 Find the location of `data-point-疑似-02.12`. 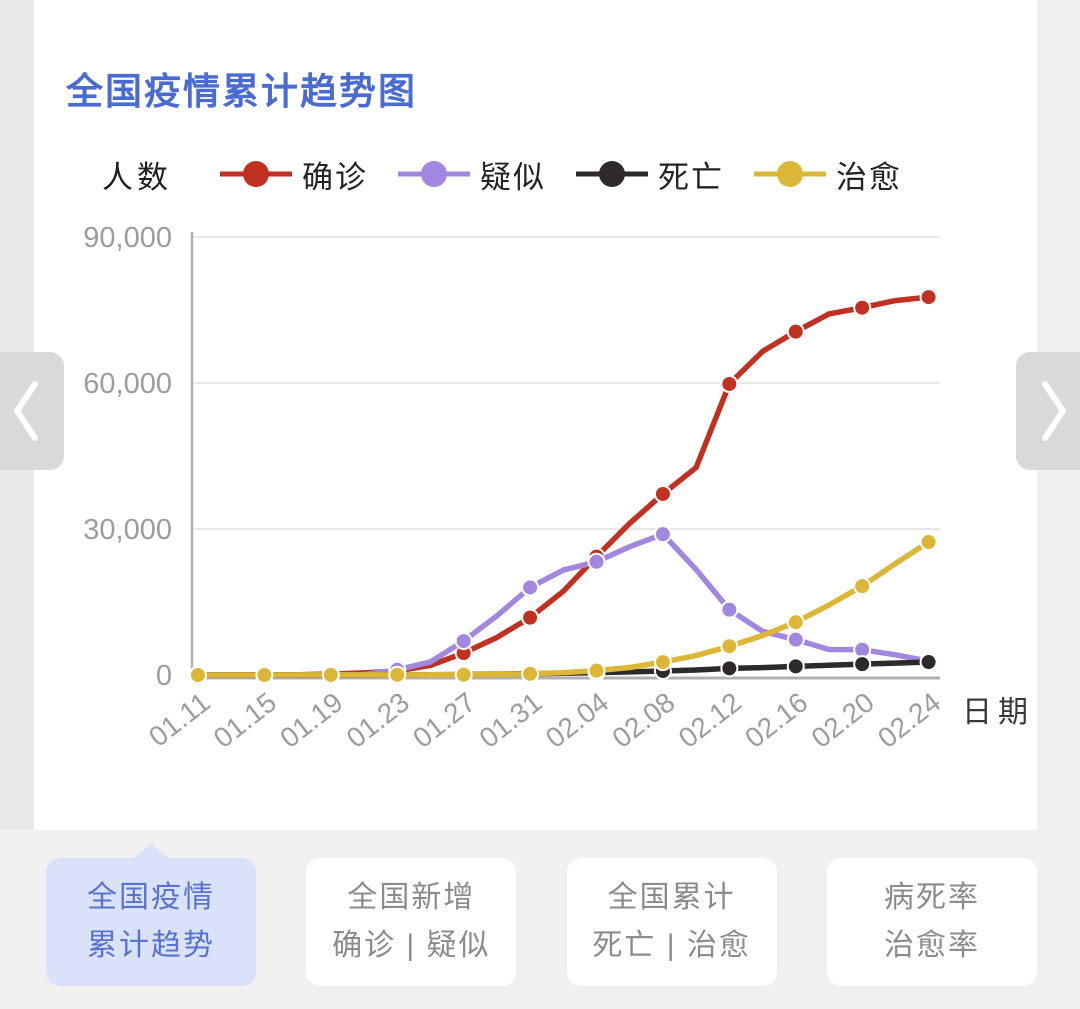

data-point-疑似-02.12 is located at coordinates (729, 609).